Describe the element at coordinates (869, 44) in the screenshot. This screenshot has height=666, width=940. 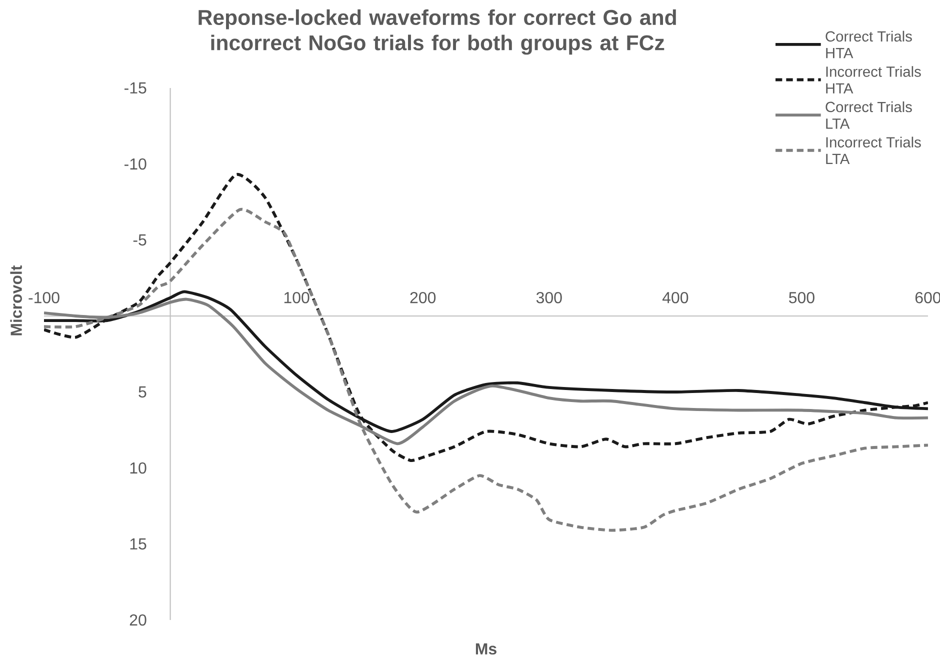
I see `legend-label: Correct Trials HTA` at that location.